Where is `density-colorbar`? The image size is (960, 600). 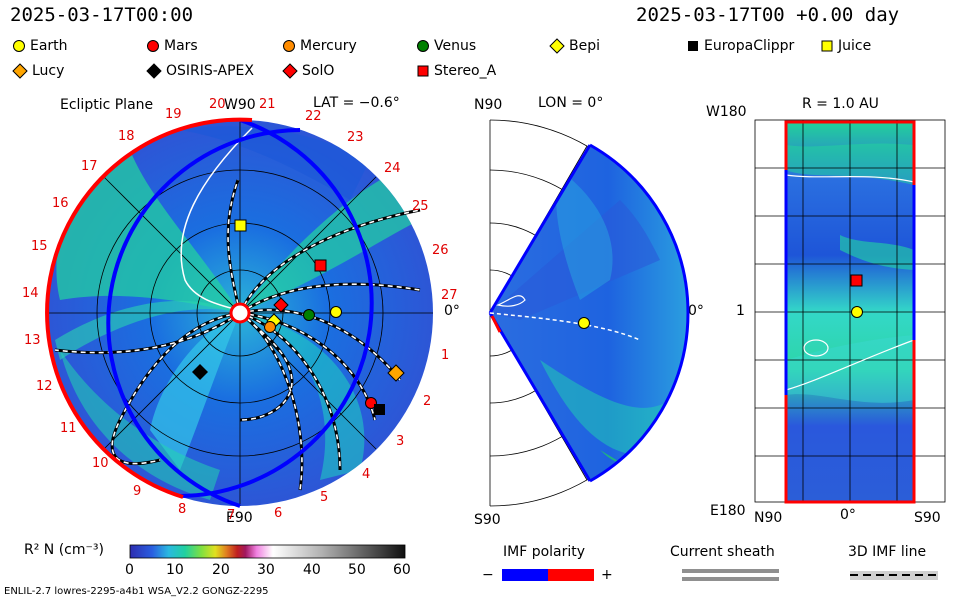
density-colorbar is located at coordinates (267, 551).